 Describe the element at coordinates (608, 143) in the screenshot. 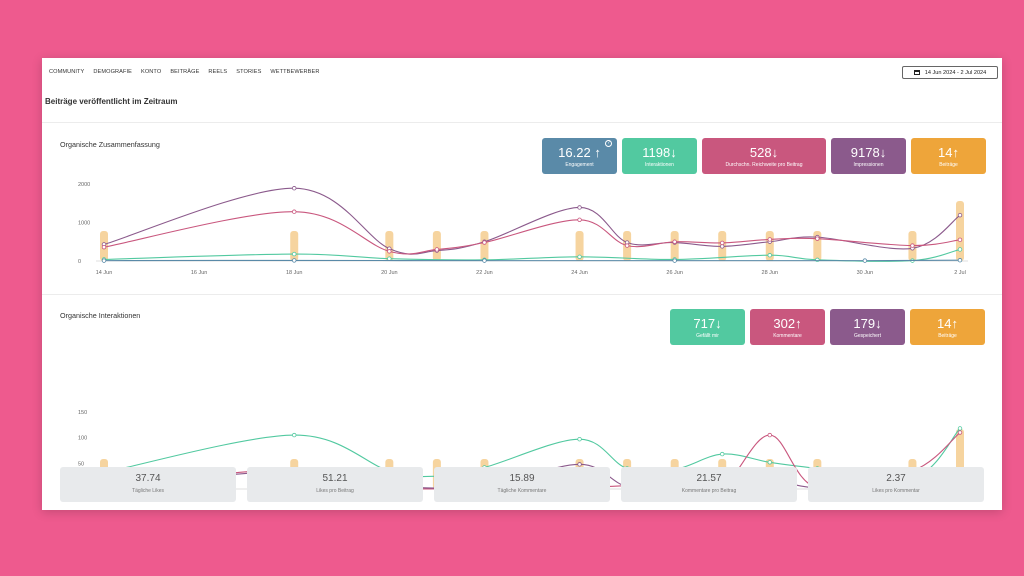

I see `help-icon: ?` at that location.